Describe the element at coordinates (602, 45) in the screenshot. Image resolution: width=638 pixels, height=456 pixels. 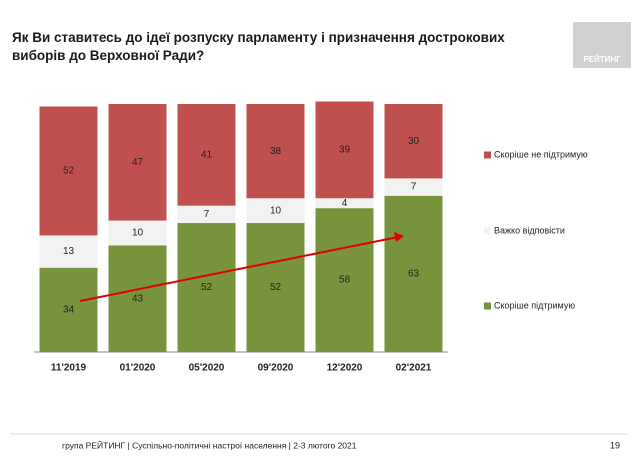
I see `logo: РЕЙТИНГ` at that location.